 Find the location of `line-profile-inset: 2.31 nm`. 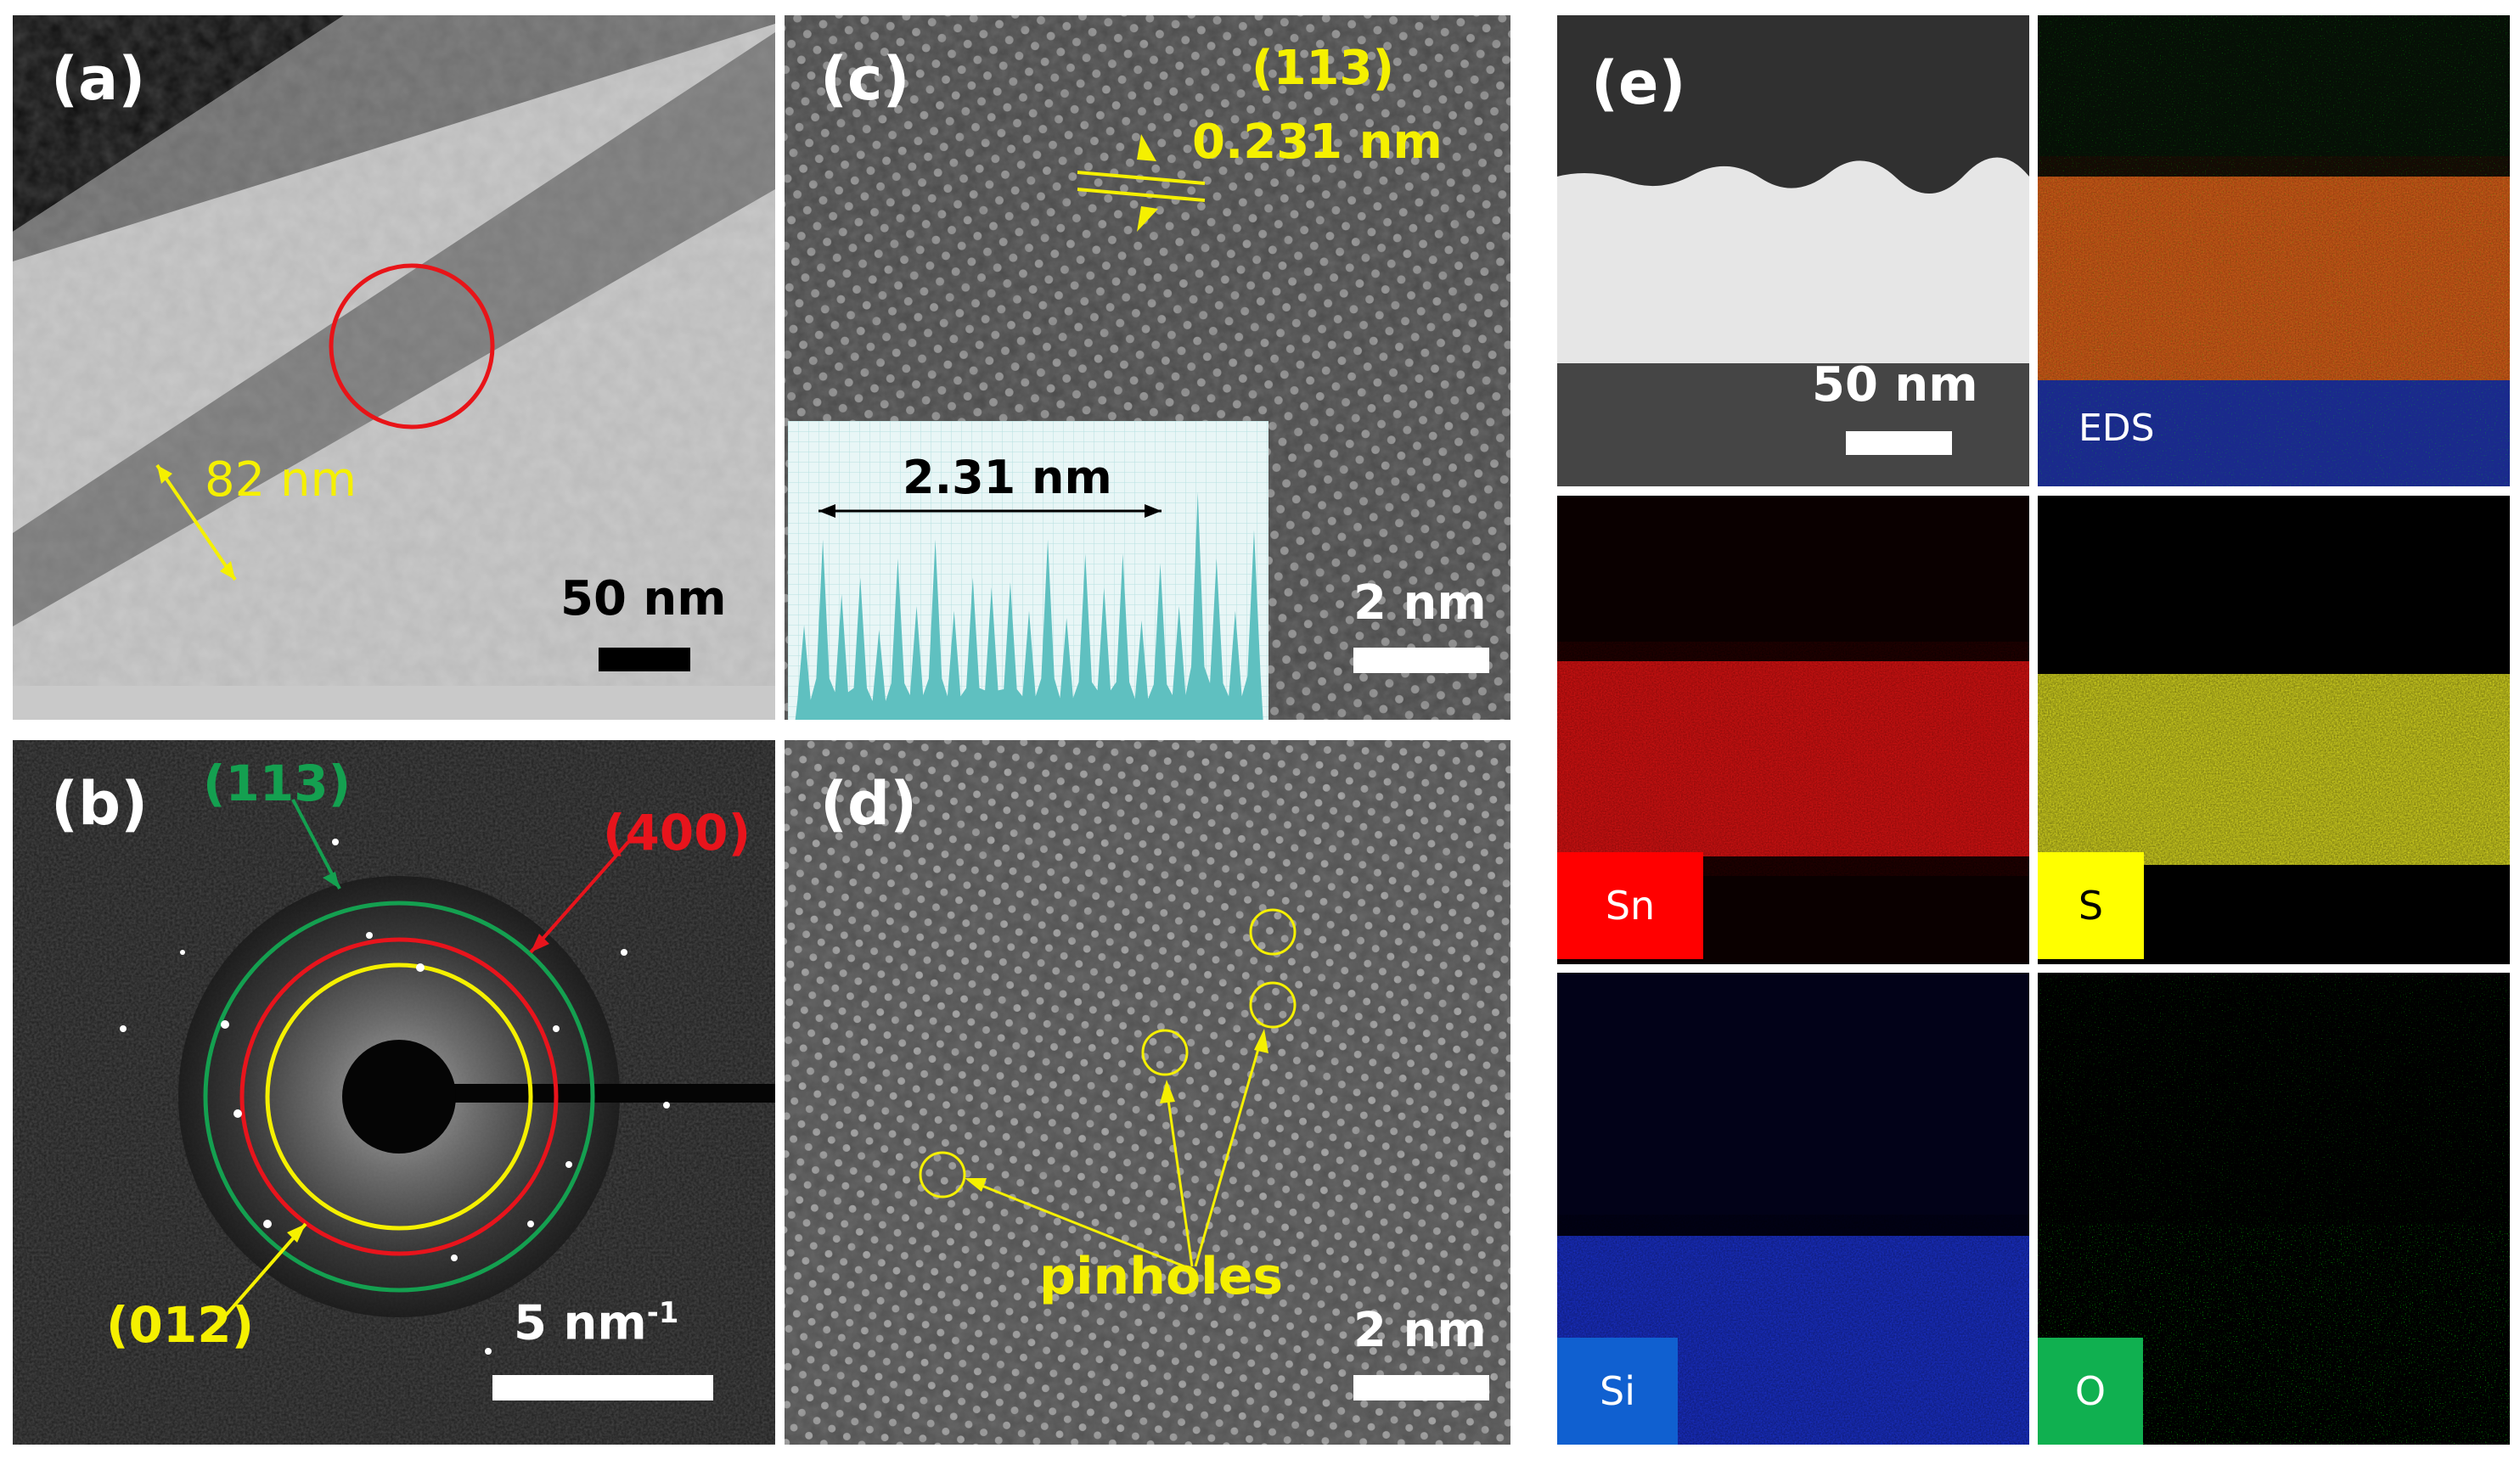

line-profile-inset: 2.31 nm is located at coordinates (1028, 570).